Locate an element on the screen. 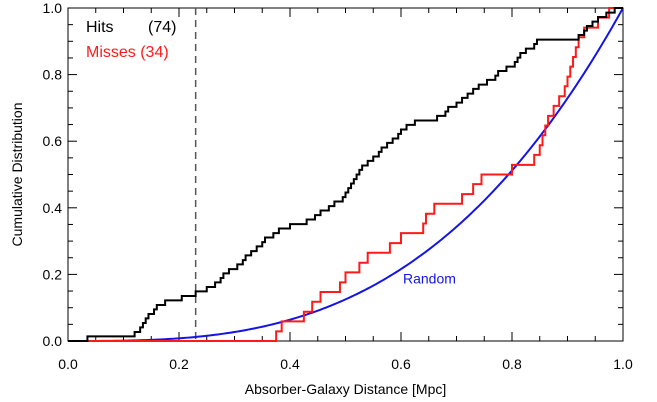 The image size is (657, 402). y-tick-label: 0.4 is located at coordinates (53, 208).